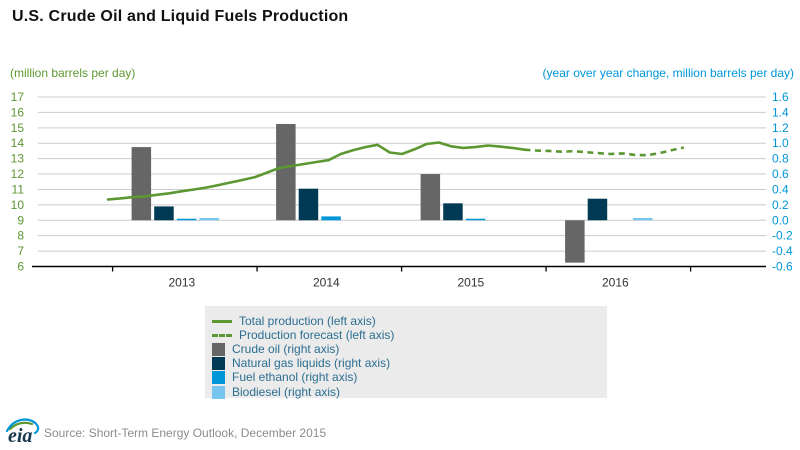  What do you see at coordinates (399, 277) in the screenshot?
I see `x-axis: 2013 2014 2015 2016` at bounding box center [399, 277].